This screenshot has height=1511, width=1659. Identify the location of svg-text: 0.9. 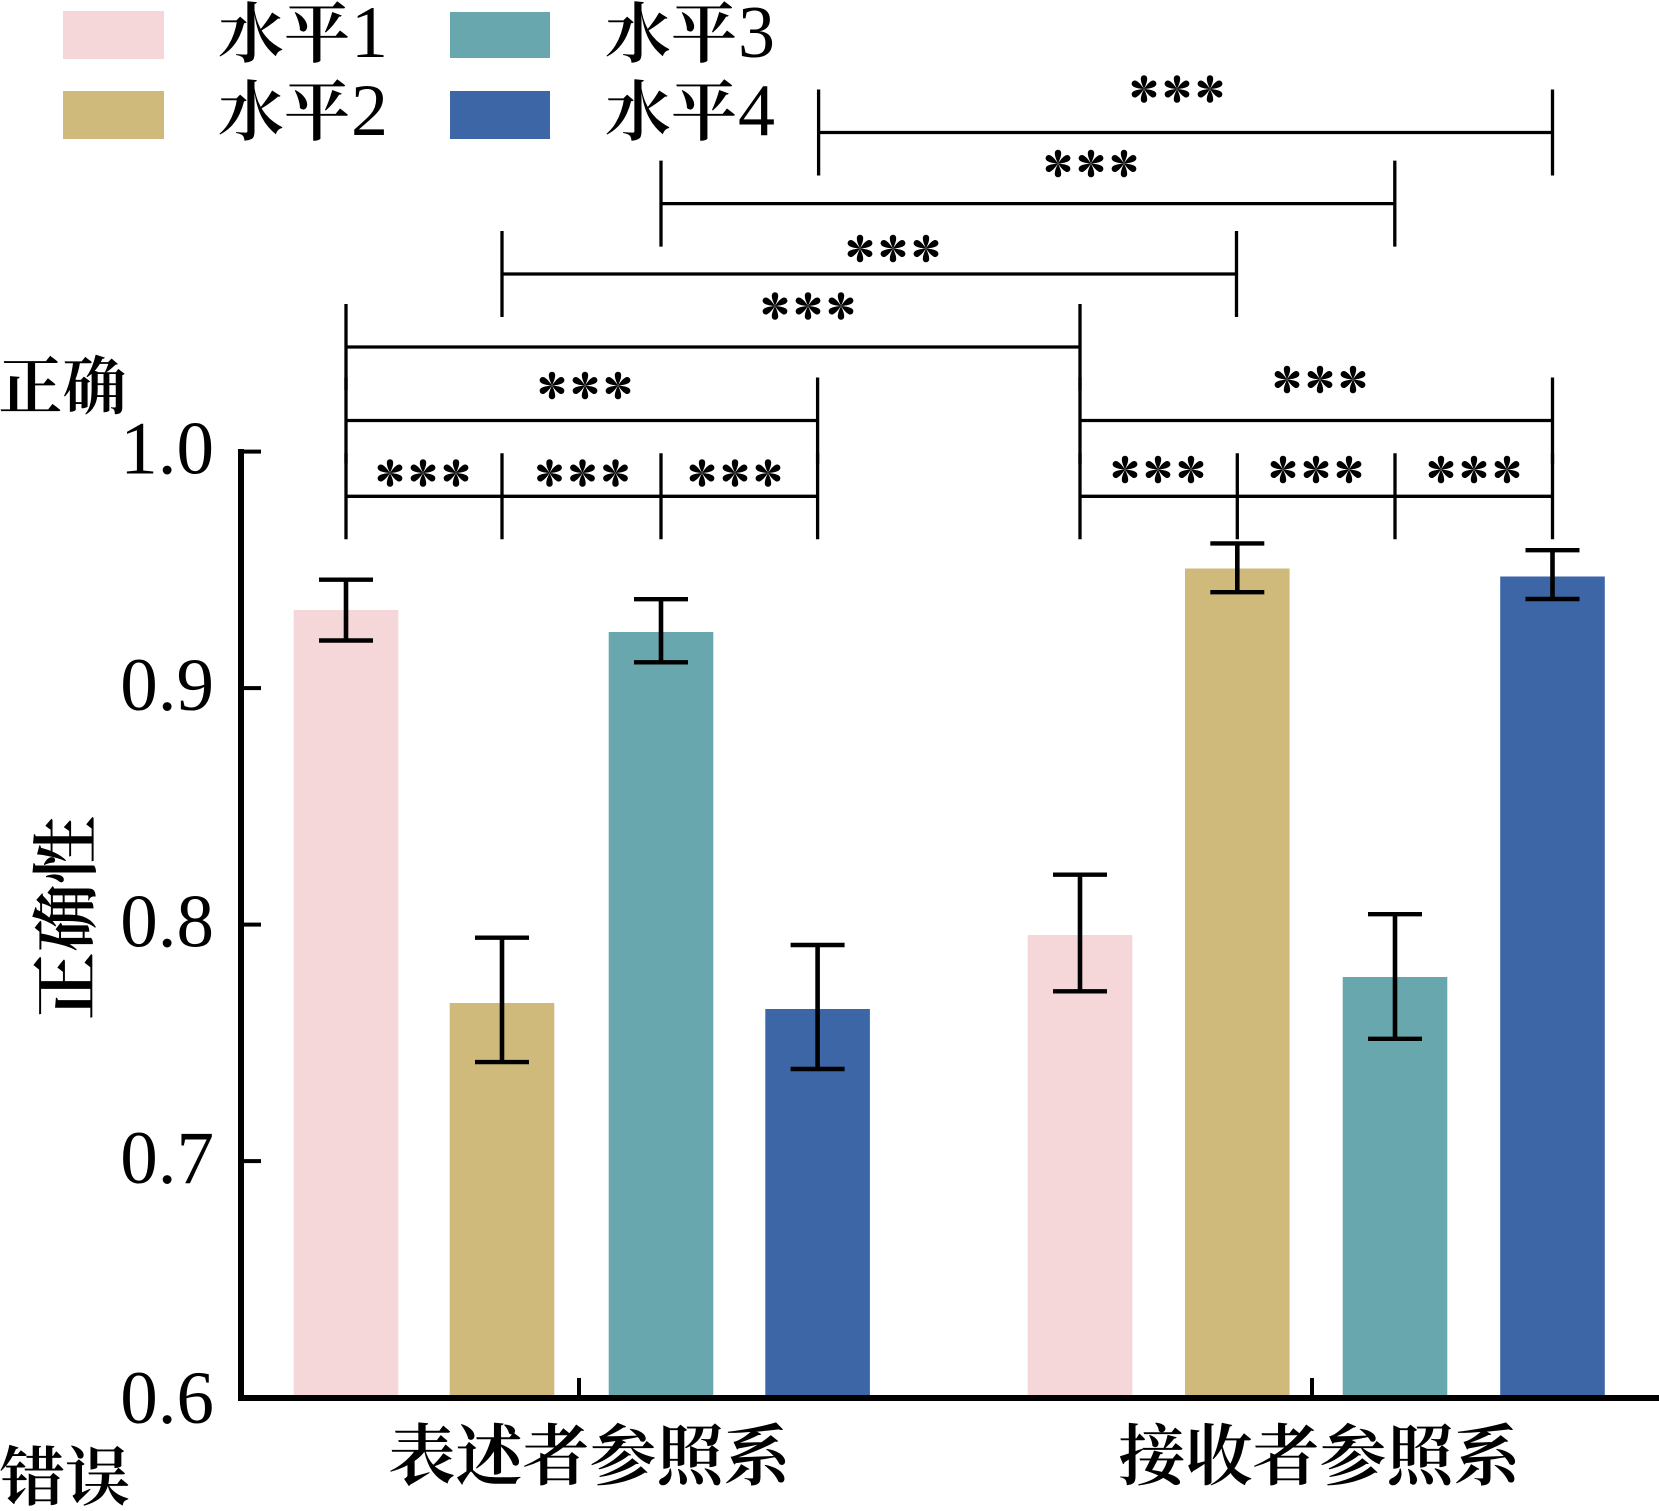
(167, 685).